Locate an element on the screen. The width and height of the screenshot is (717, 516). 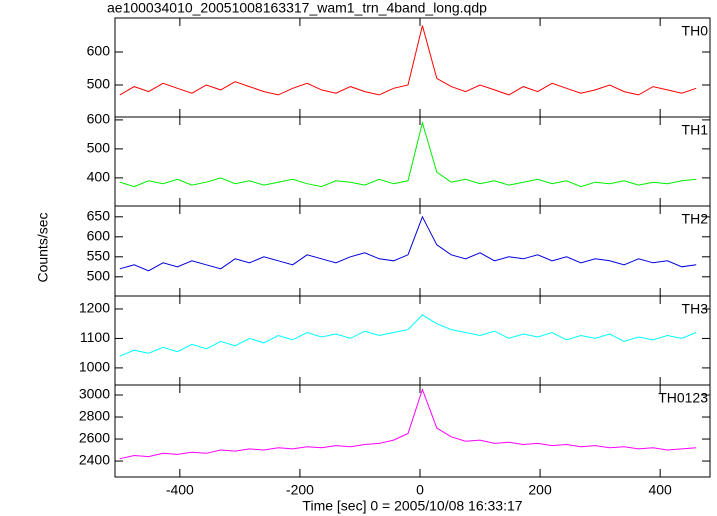
y-tick-label: 2600 is located at coordinates (94, 438).